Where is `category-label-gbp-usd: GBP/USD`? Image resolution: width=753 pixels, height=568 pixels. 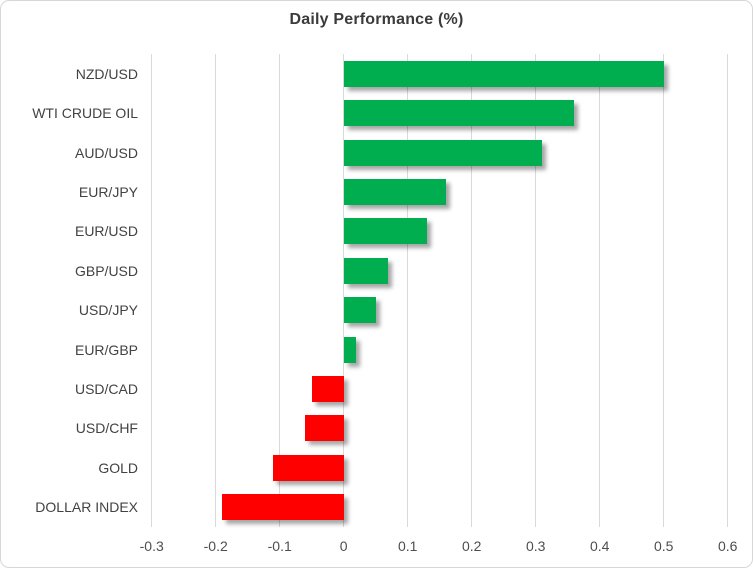
category-label-gbp-usd: GBP/USD is located at coordinates (106, 270).